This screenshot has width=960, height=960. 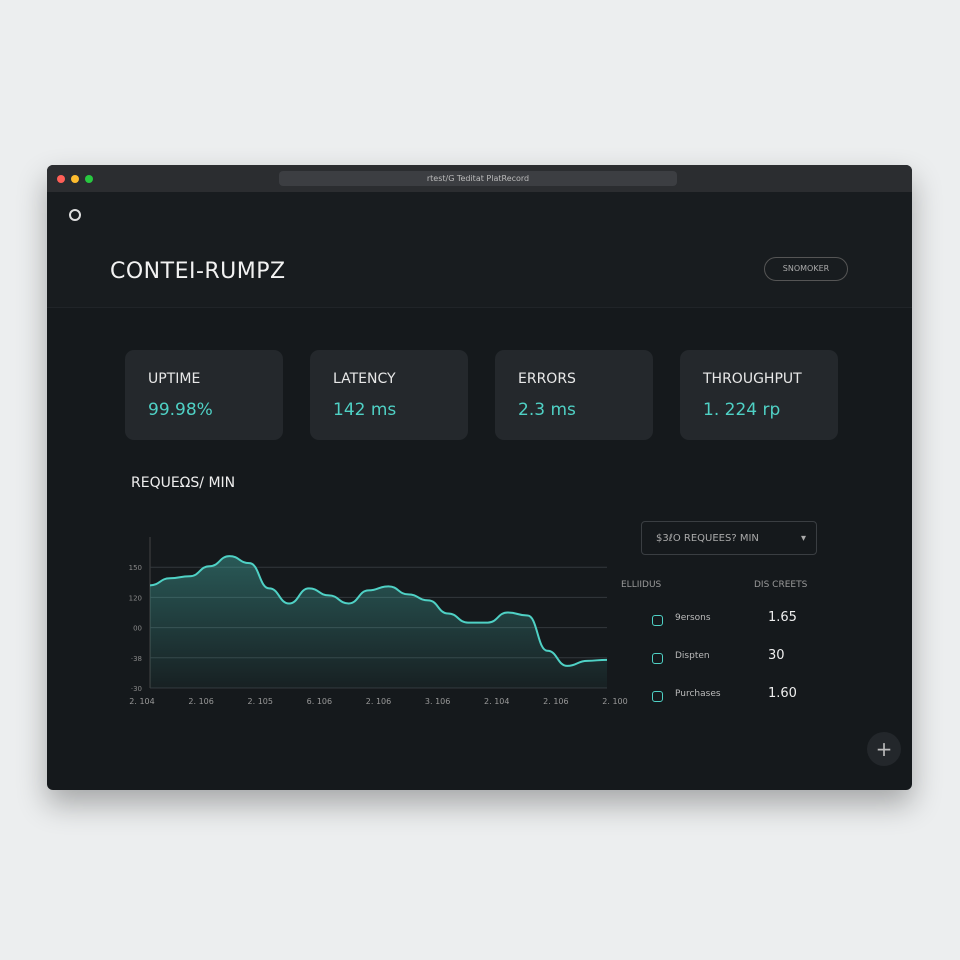 I want to click on metric-value: 2.3 ms, so click(x=547, y=410).